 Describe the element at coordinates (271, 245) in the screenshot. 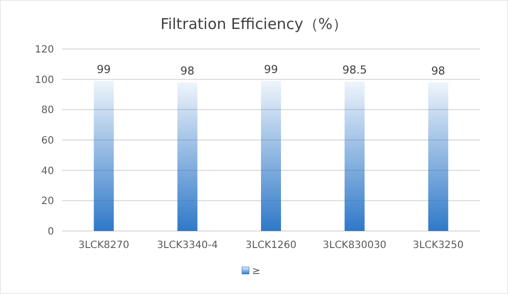

I see `x-tick-label: 3LCK1260` at that location.